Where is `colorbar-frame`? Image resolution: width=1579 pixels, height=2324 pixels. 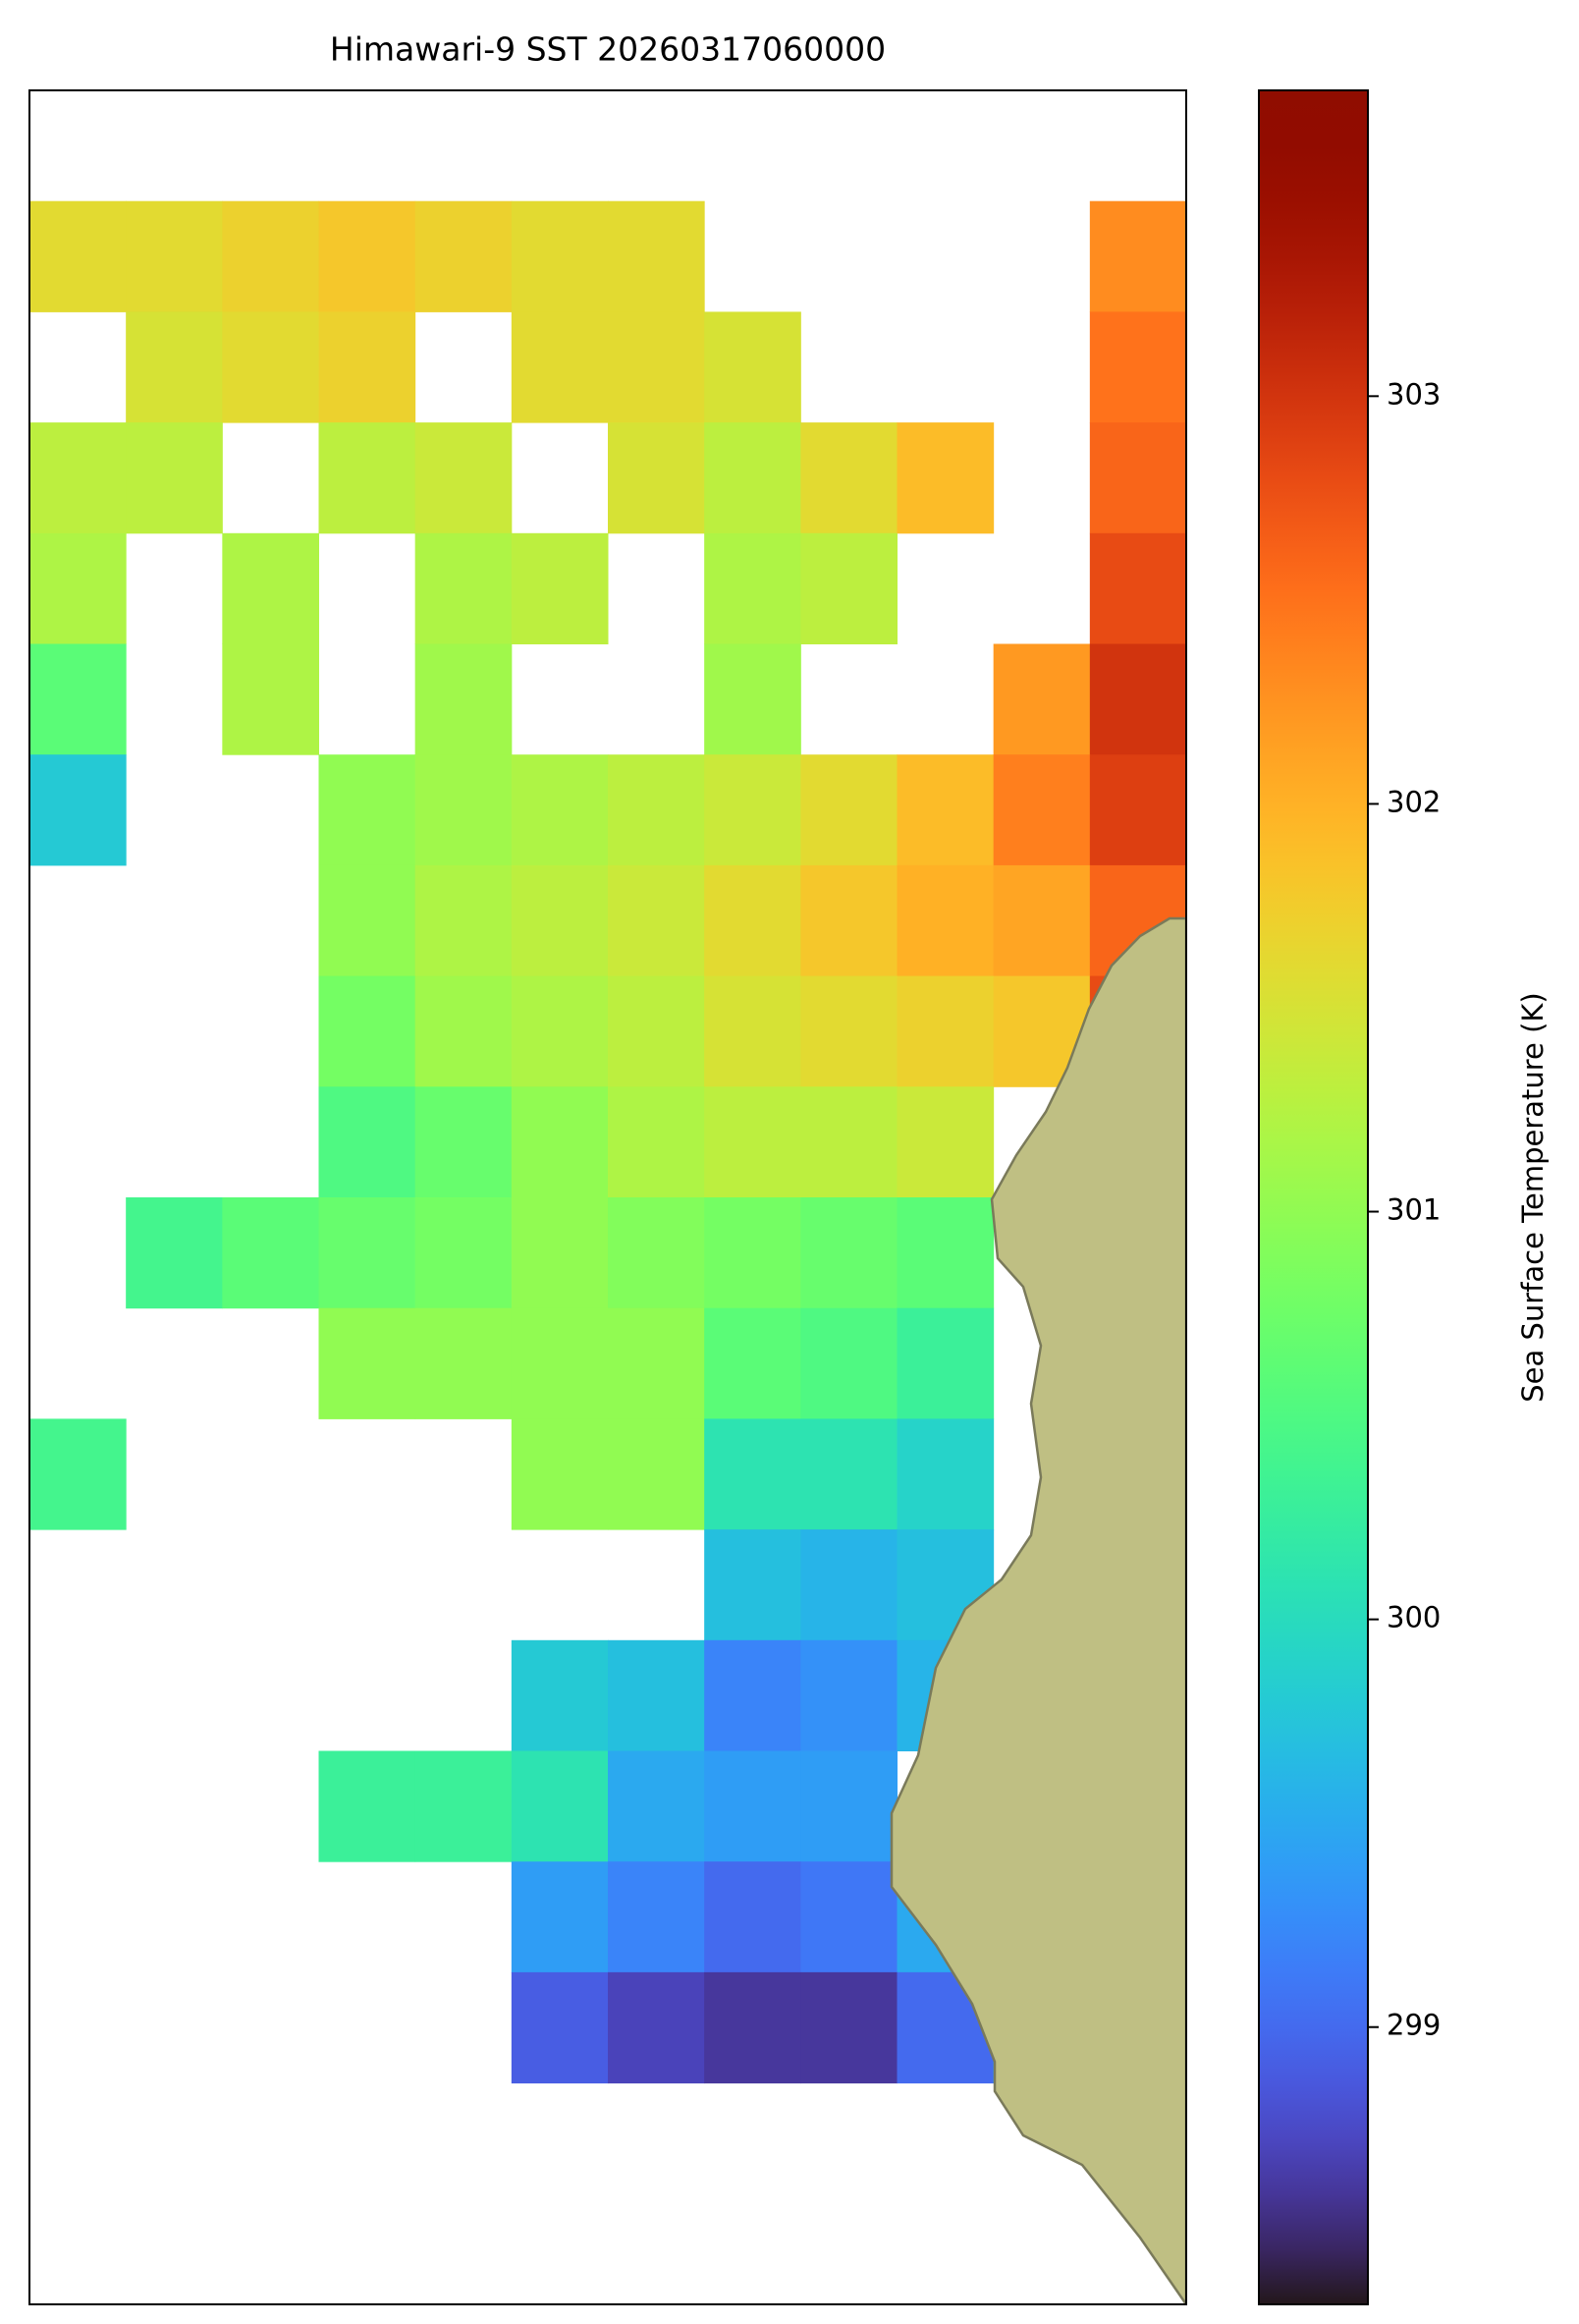 colorbar-frame is located at coordinates (1313, 1197).